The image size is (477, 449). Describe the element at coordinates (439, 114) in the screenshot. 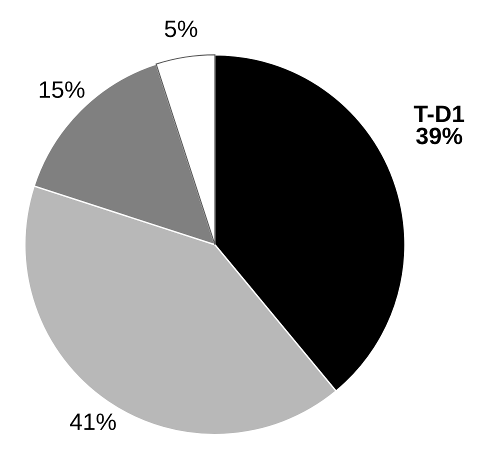

I see `slice-label: T-D1` at that location.